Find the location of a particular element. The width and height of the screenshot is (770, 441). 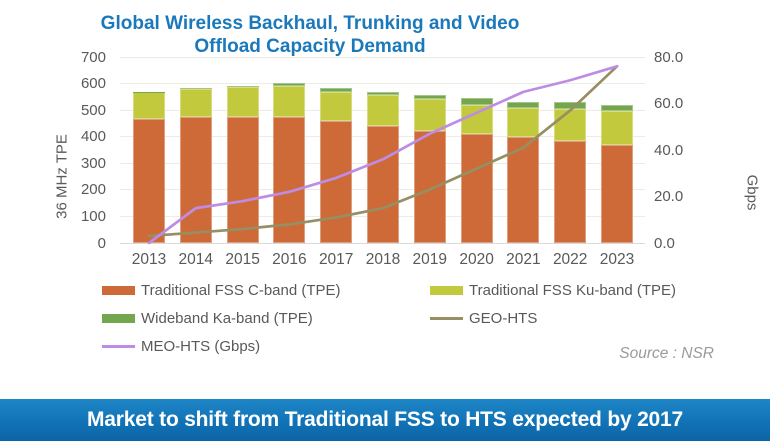

x-axis-tick-label: 2021 is located at coordinates (523, 259).